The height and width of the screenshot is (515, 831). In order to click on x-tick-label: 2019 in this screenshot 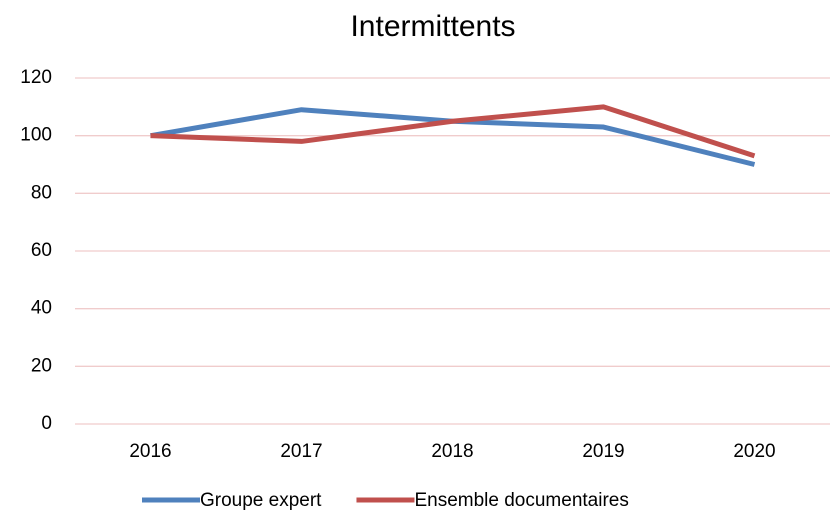, I will do `click(603, 451)`.